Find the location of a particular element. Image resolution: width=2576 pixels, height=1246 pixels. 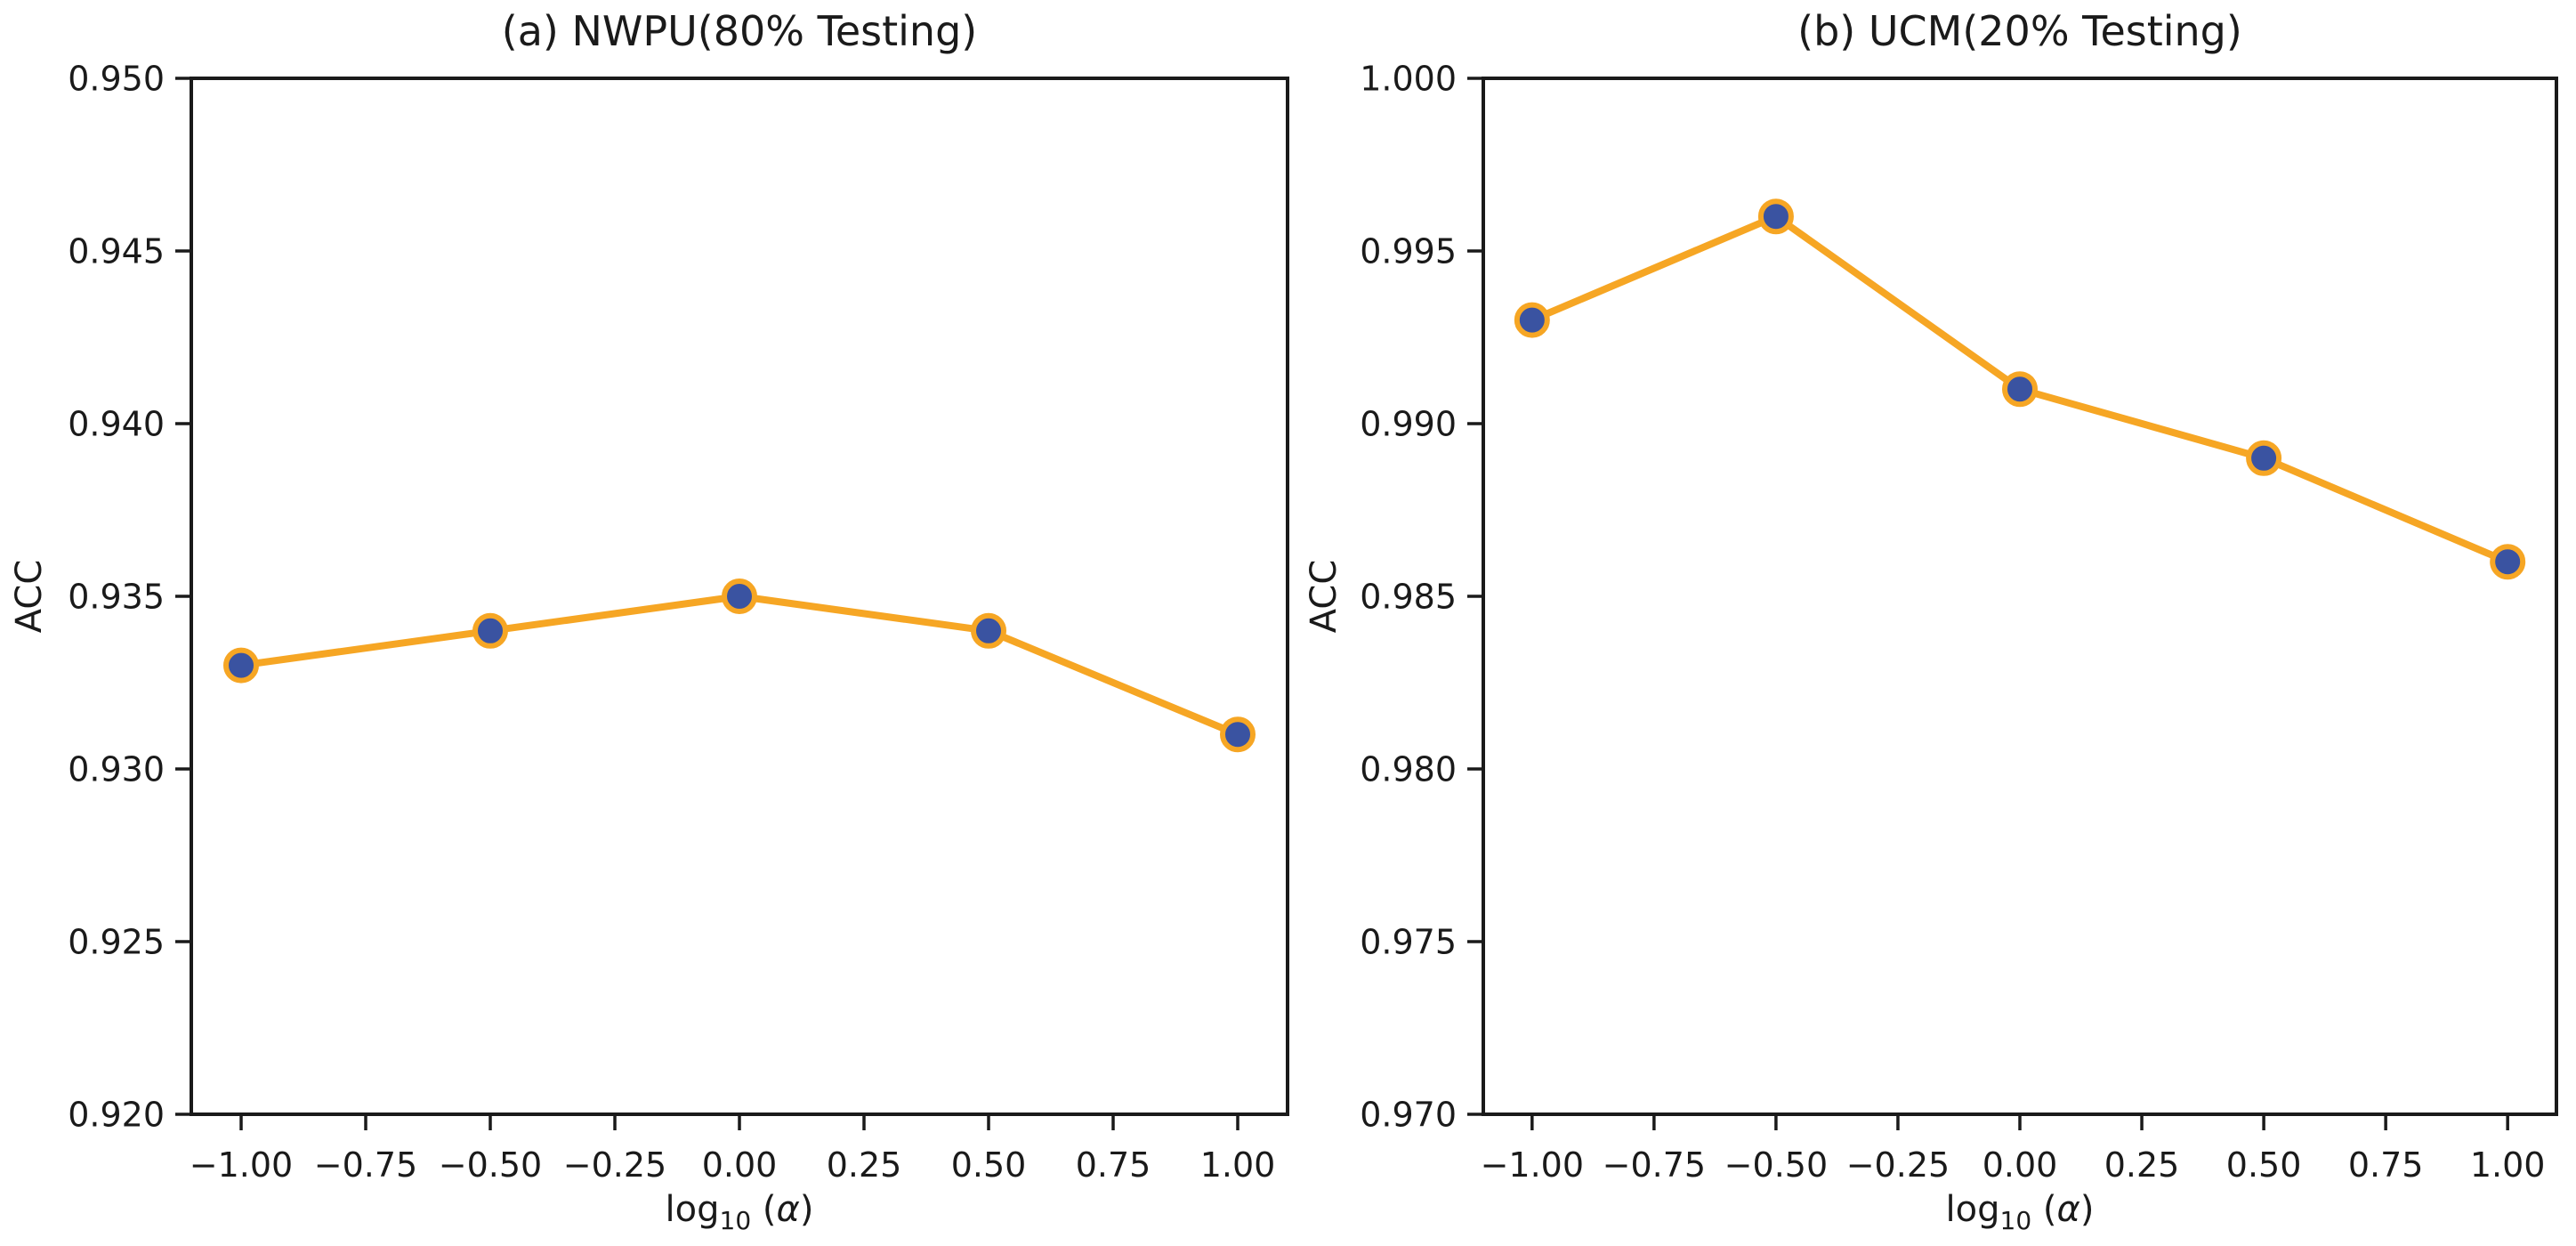

y-tick-label: 0.935 is located at coordinates (116, 597).